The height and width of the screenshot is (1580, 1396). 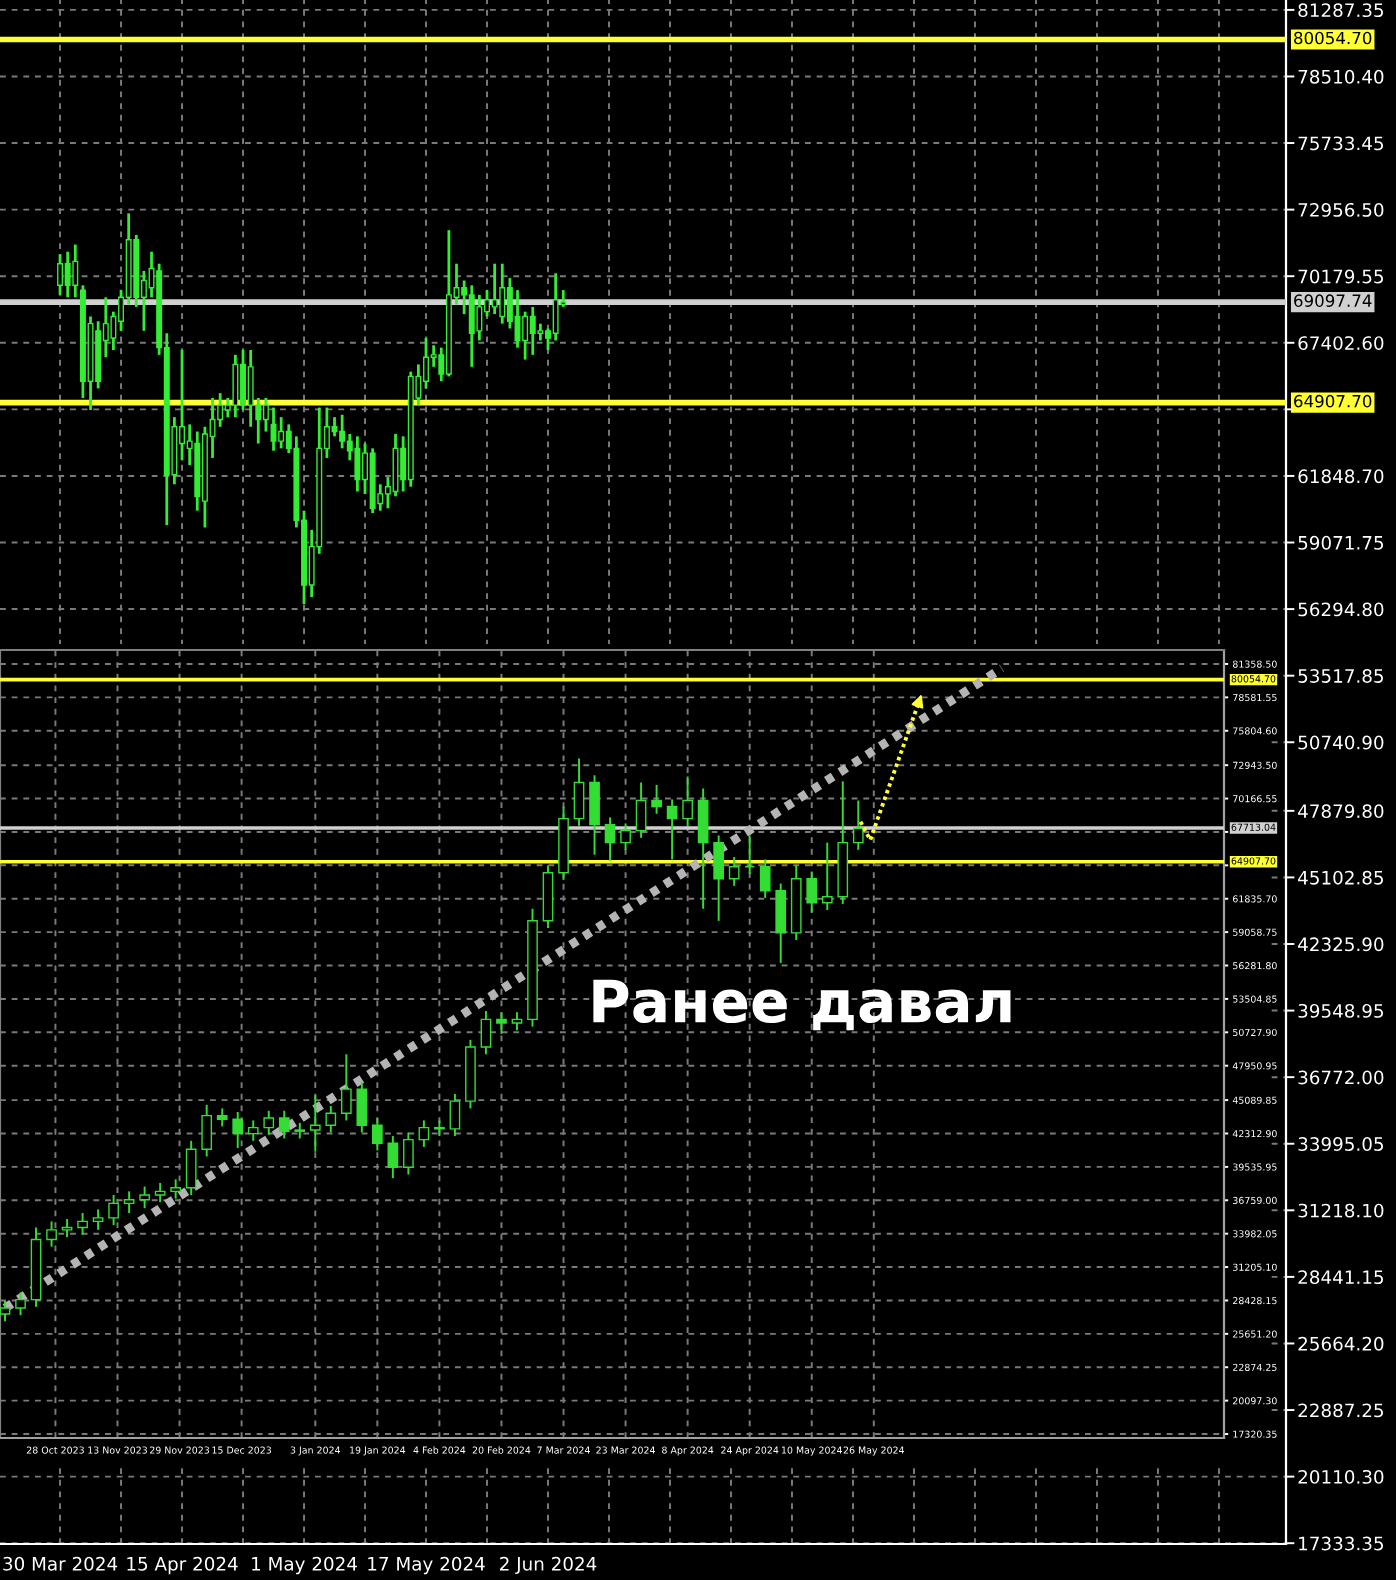 I want to click on y-tick-label: 67402.60, so click(x=1341, y=343).